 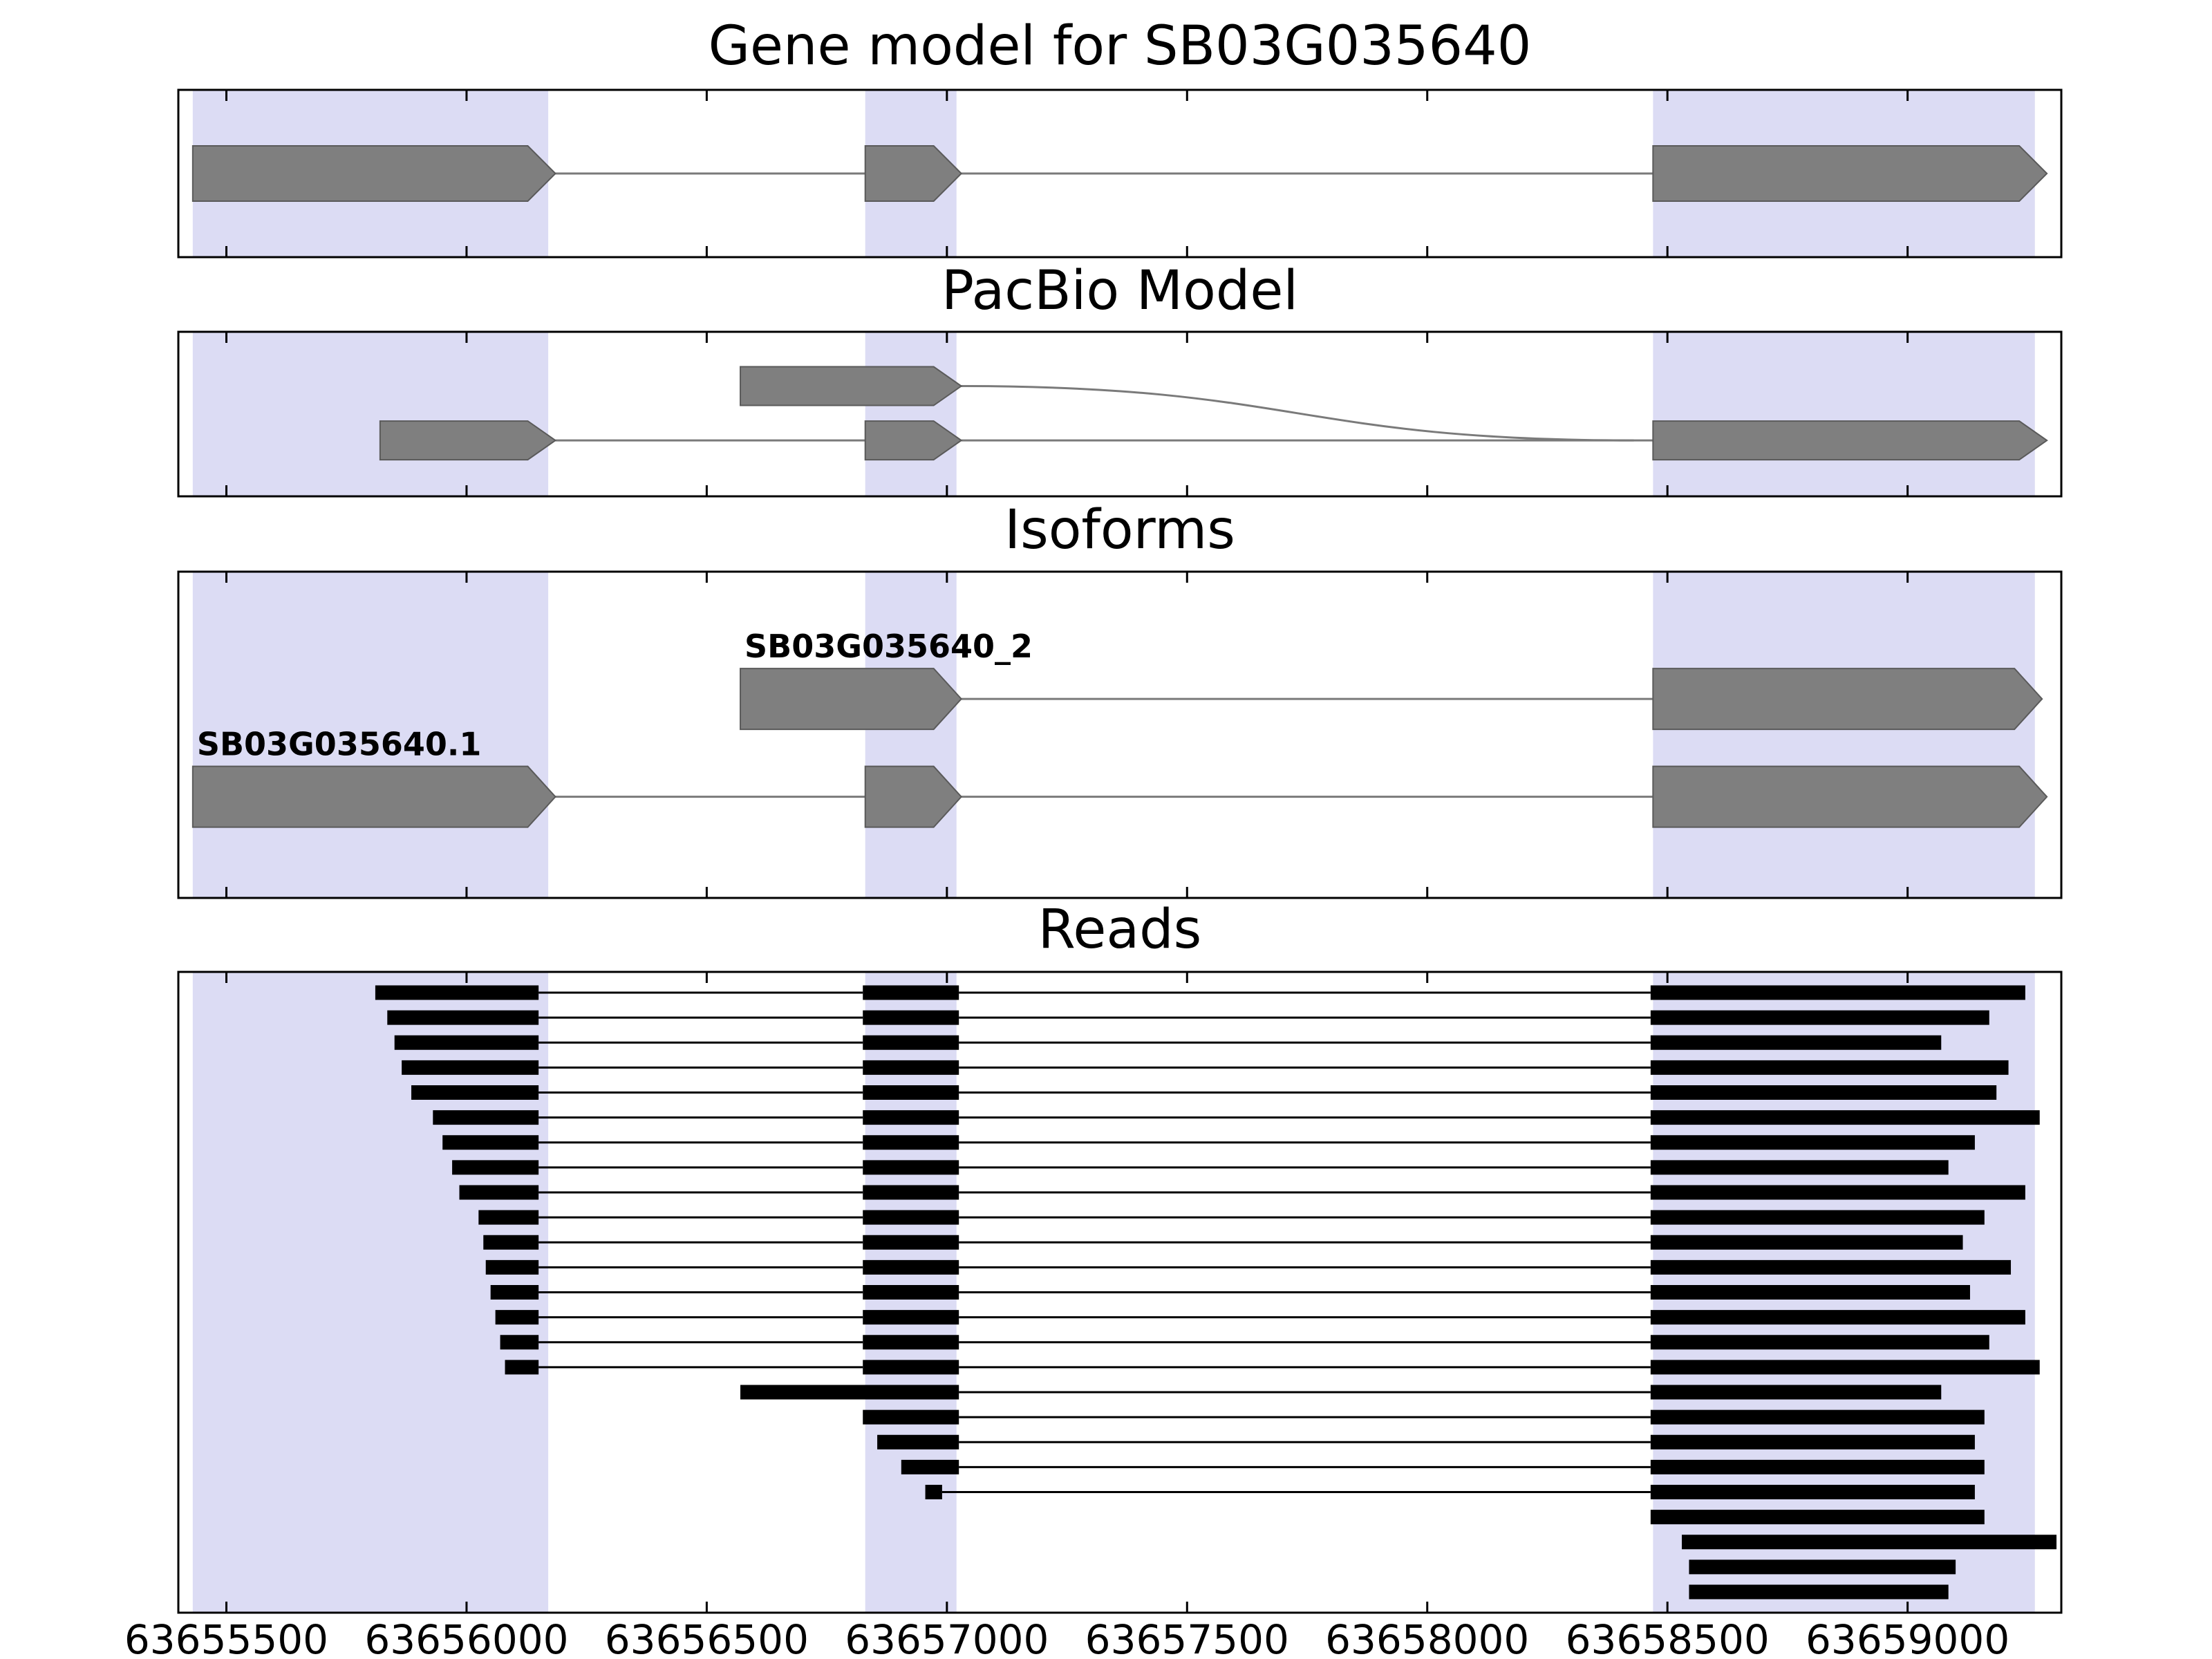 What do you see at coordinates (1120, 46) in the screenshot?
I see `panel-title-gene-model: Gene model for SB03G035640` at bounding box center [1120, 46].